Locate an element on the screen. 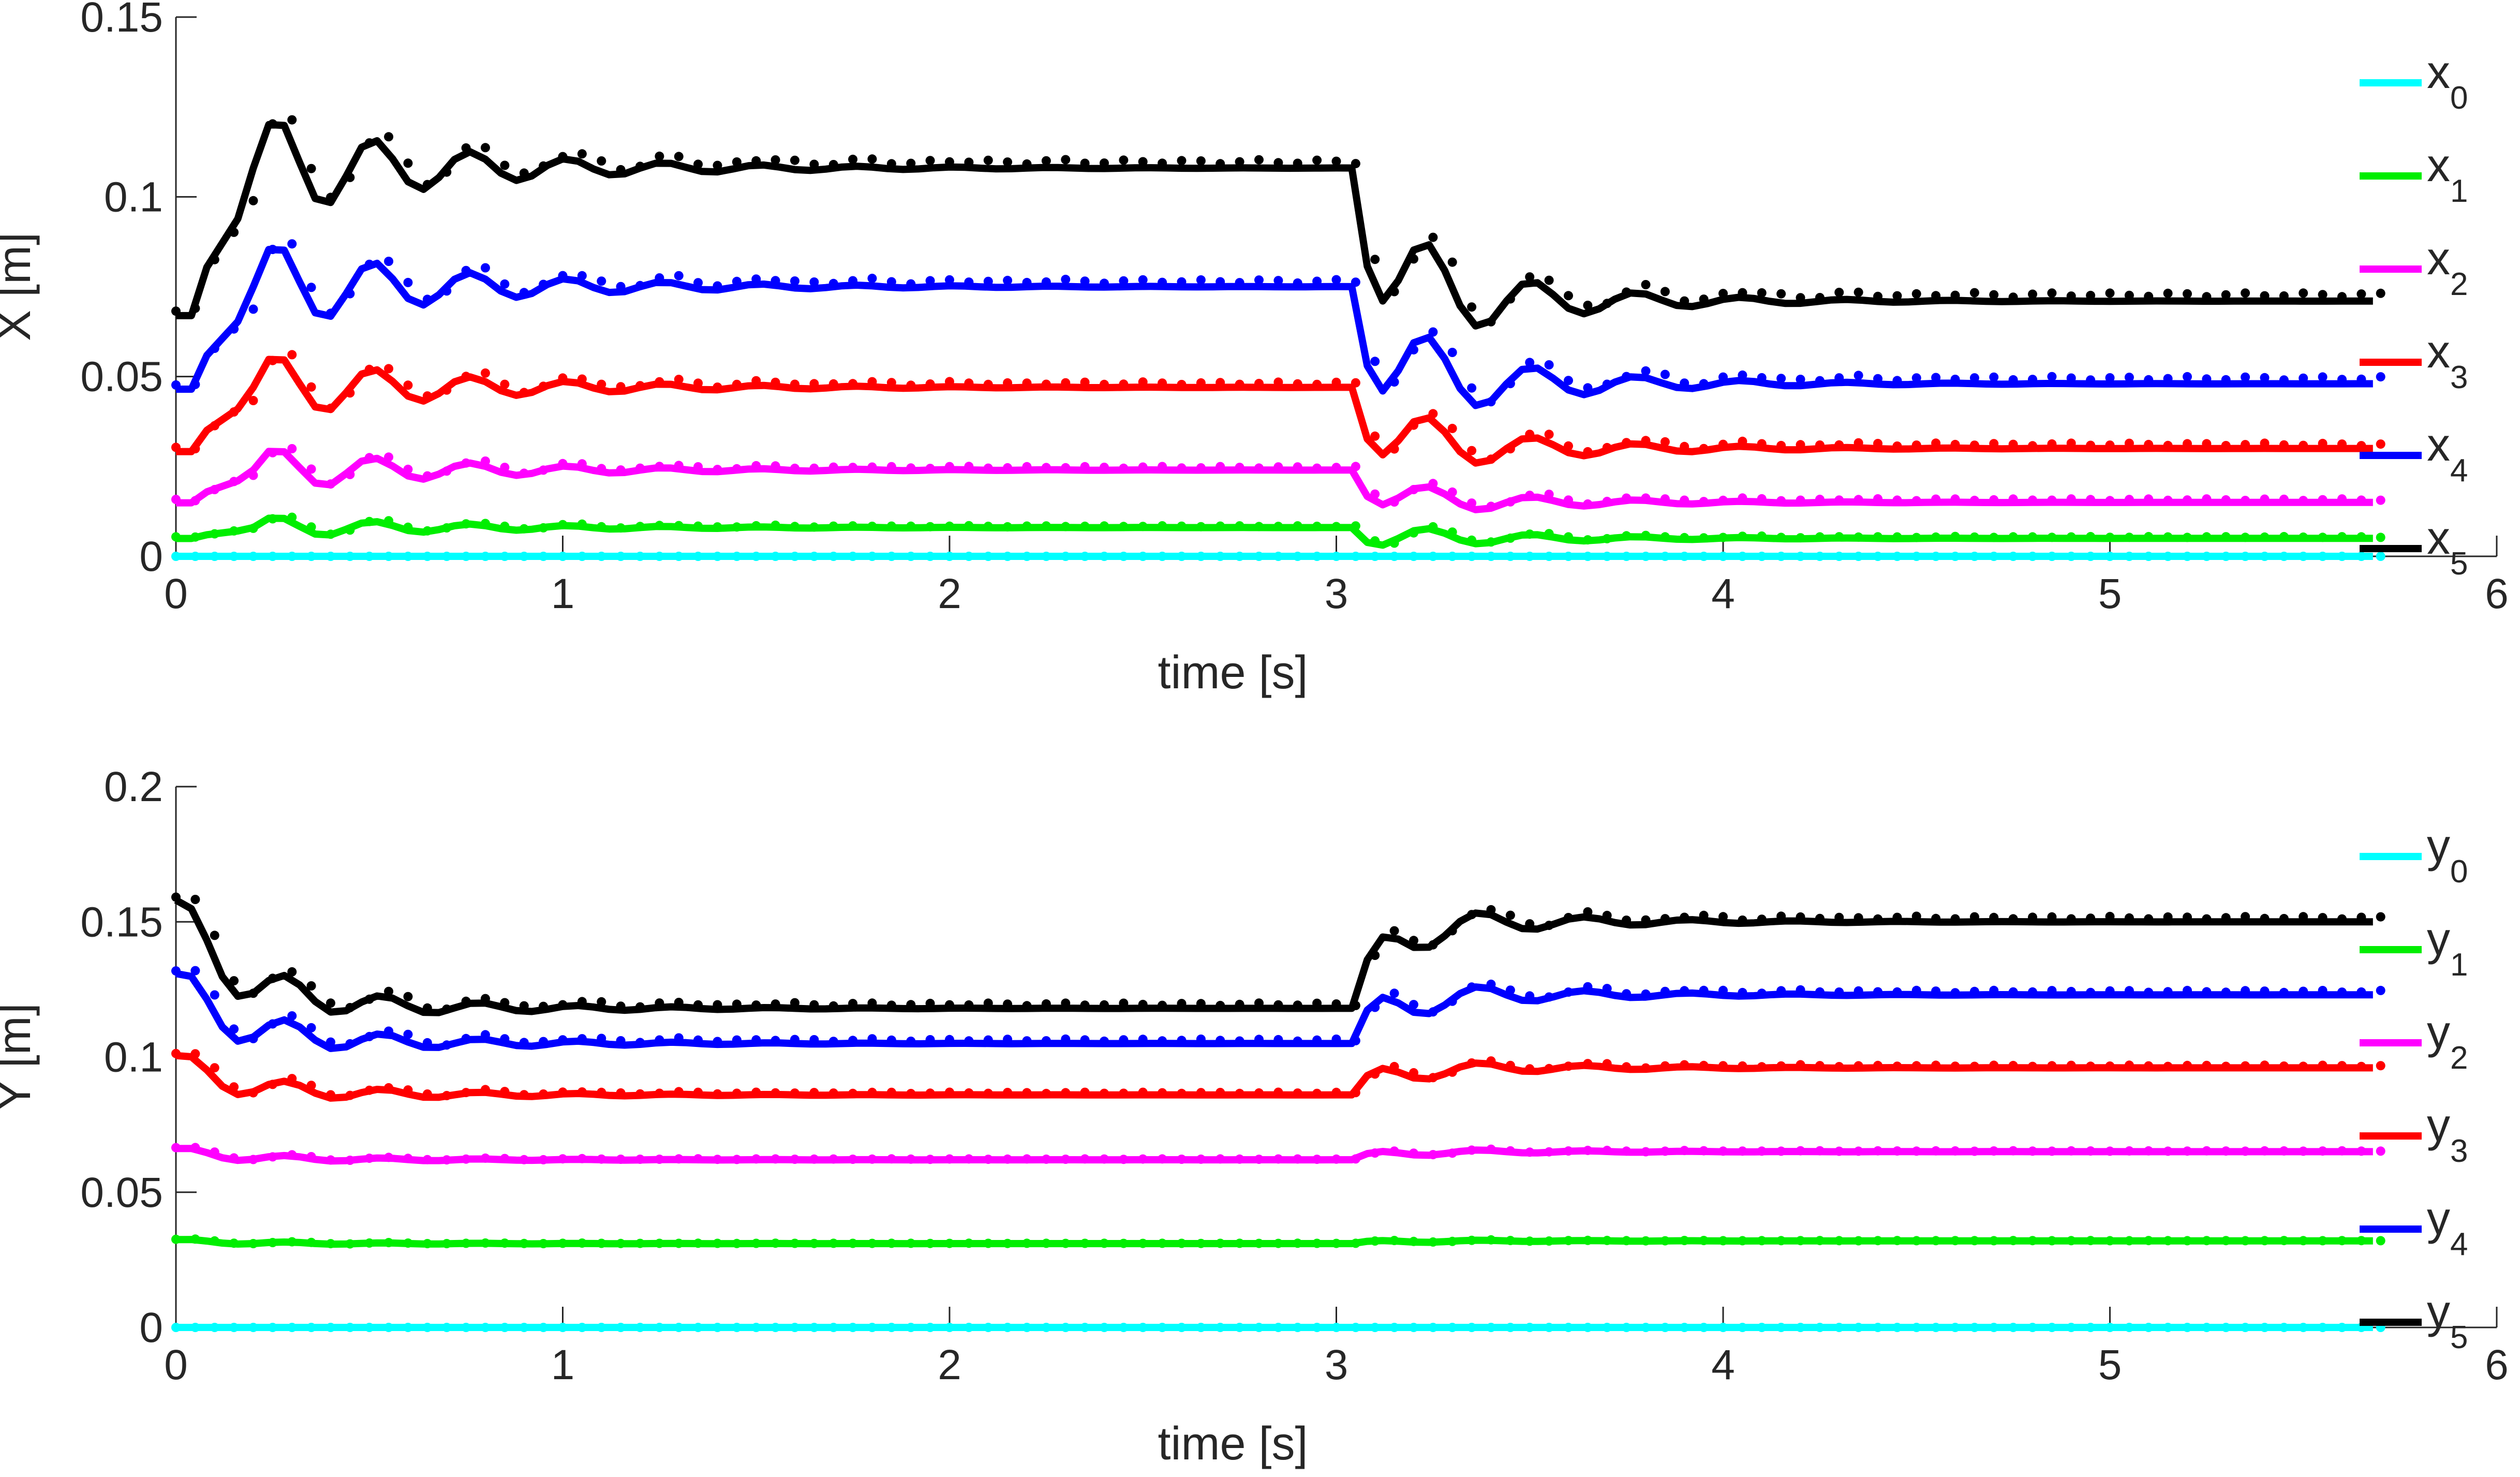 The image size is (2520, 1477). x-tick-label: 4 is located at coordinates (1723, 1365).